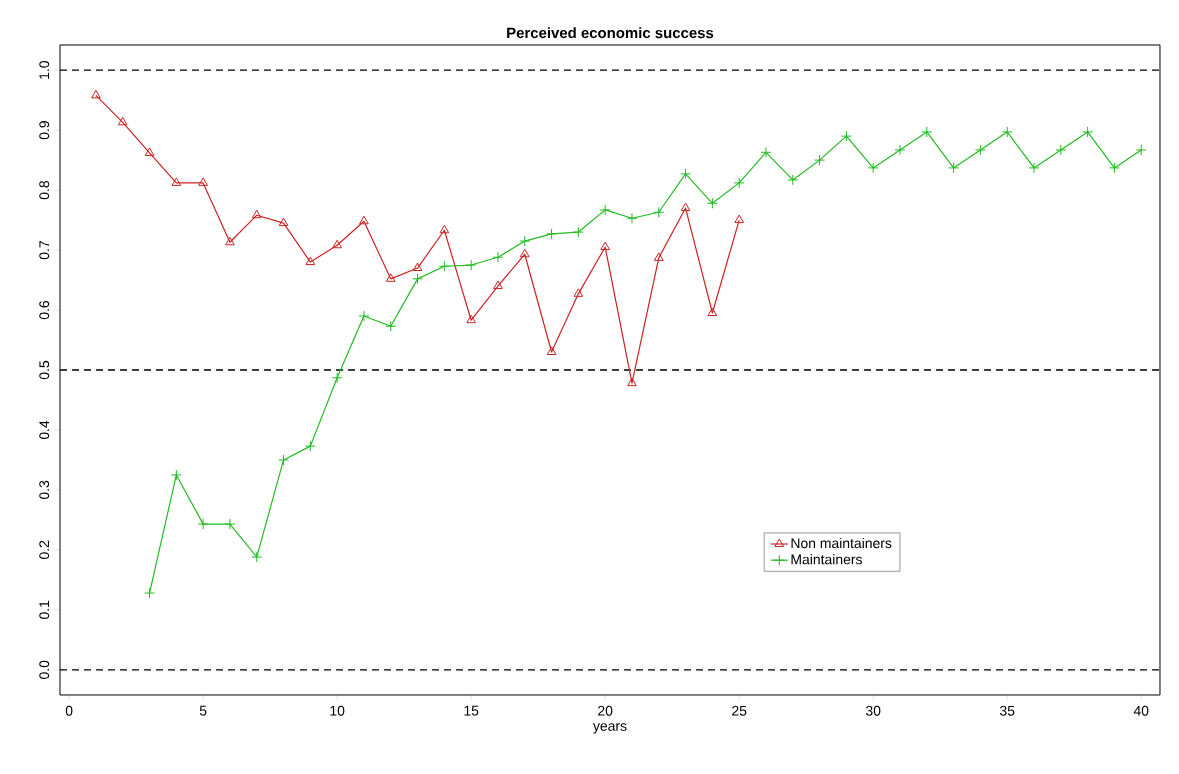 Image resolution: width=1179 pixels, height=774 pixels. What do you see at coordinates (1141, 710) in the screenshot?
I see `x-tick-label: 40` at bounding box center [1141, 710].